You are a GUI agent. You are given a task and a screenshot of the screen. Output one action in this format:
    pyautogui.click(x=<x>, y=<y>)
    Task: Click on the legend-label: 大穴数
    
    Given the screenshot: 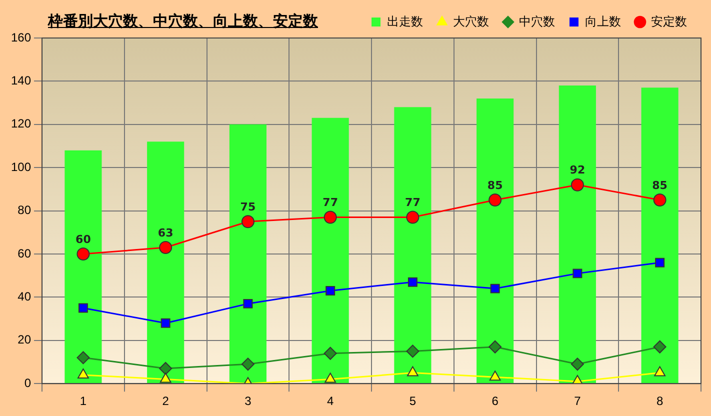 What is the action you would take?
    pyautogui.click(x=471, y=21)
    